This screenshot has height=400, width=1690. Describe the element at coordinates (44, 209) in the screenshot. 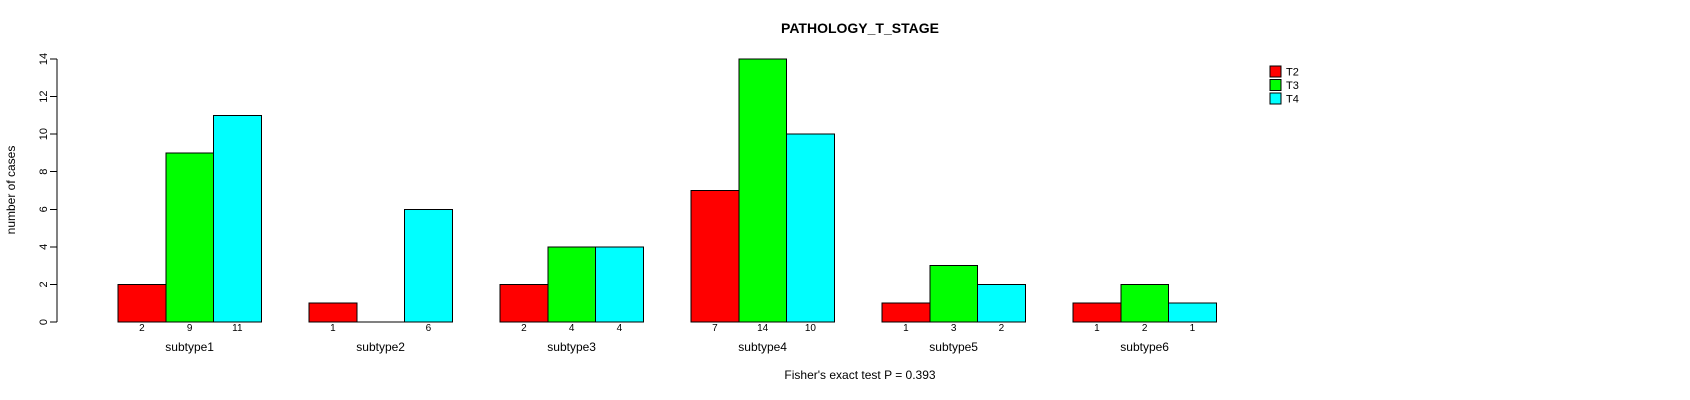

I see `y-tick-label: 6` at that location.